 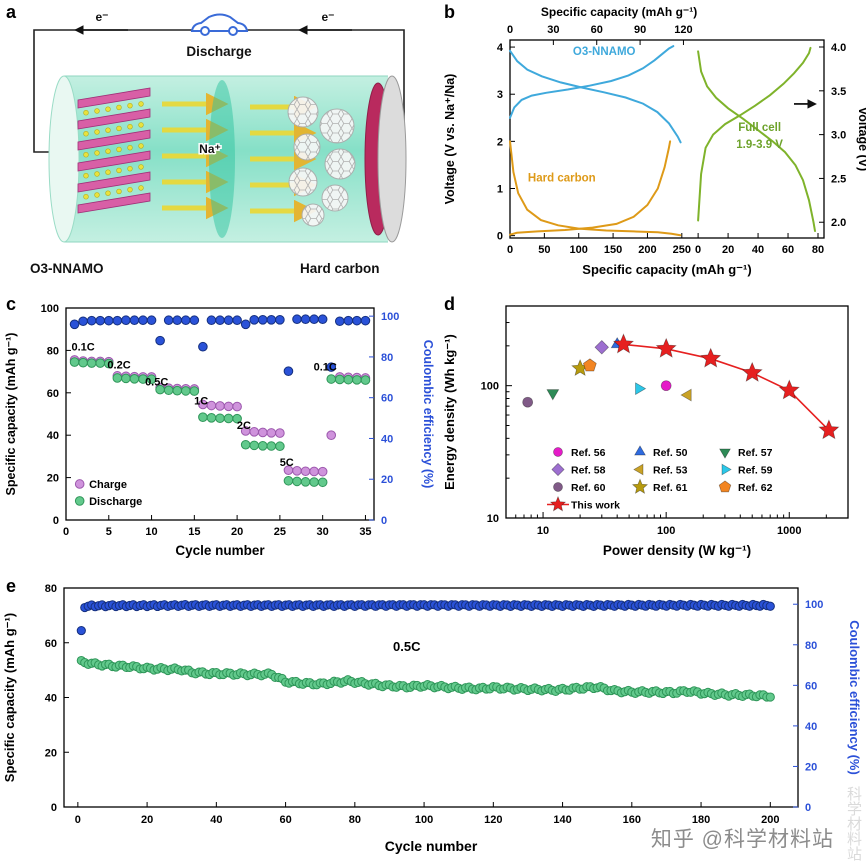 What do you see at coordinates (670, 488) in the screenshot?
I see `svg-text: Ref. 61` at bounding box center [670, 488].